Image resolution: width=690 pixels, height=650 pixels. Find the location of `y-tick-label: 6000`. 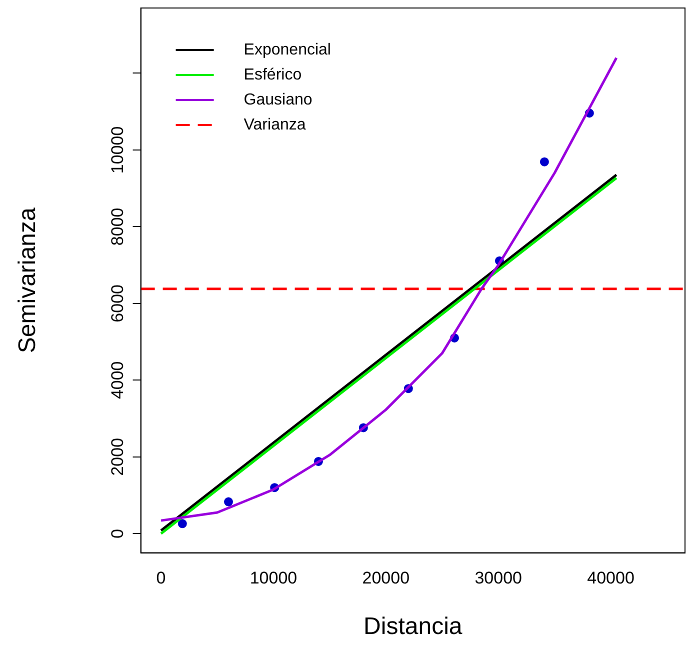

y-tick-label: 6000 is located at coordinates (117, 303).